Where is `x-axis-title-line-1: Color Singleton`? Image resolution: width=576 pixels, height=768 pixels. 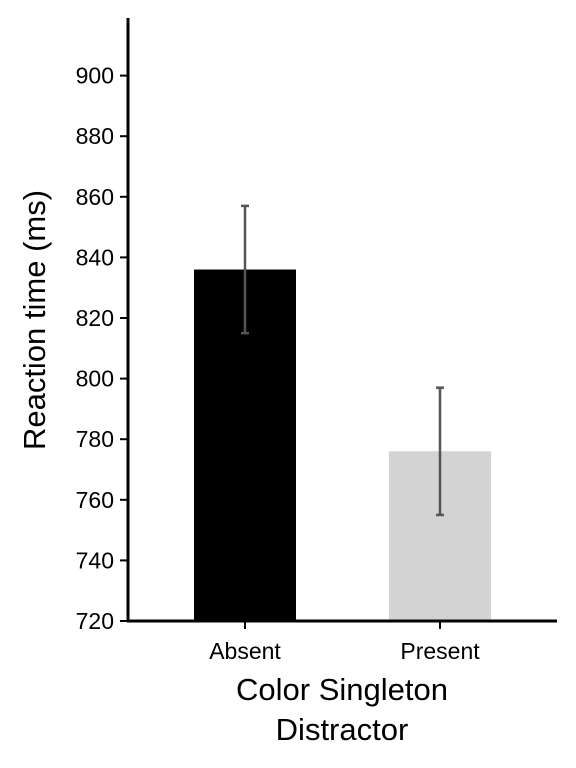
x-axis-title-line-1: Color Singleton is located at coordinates (342, 689).